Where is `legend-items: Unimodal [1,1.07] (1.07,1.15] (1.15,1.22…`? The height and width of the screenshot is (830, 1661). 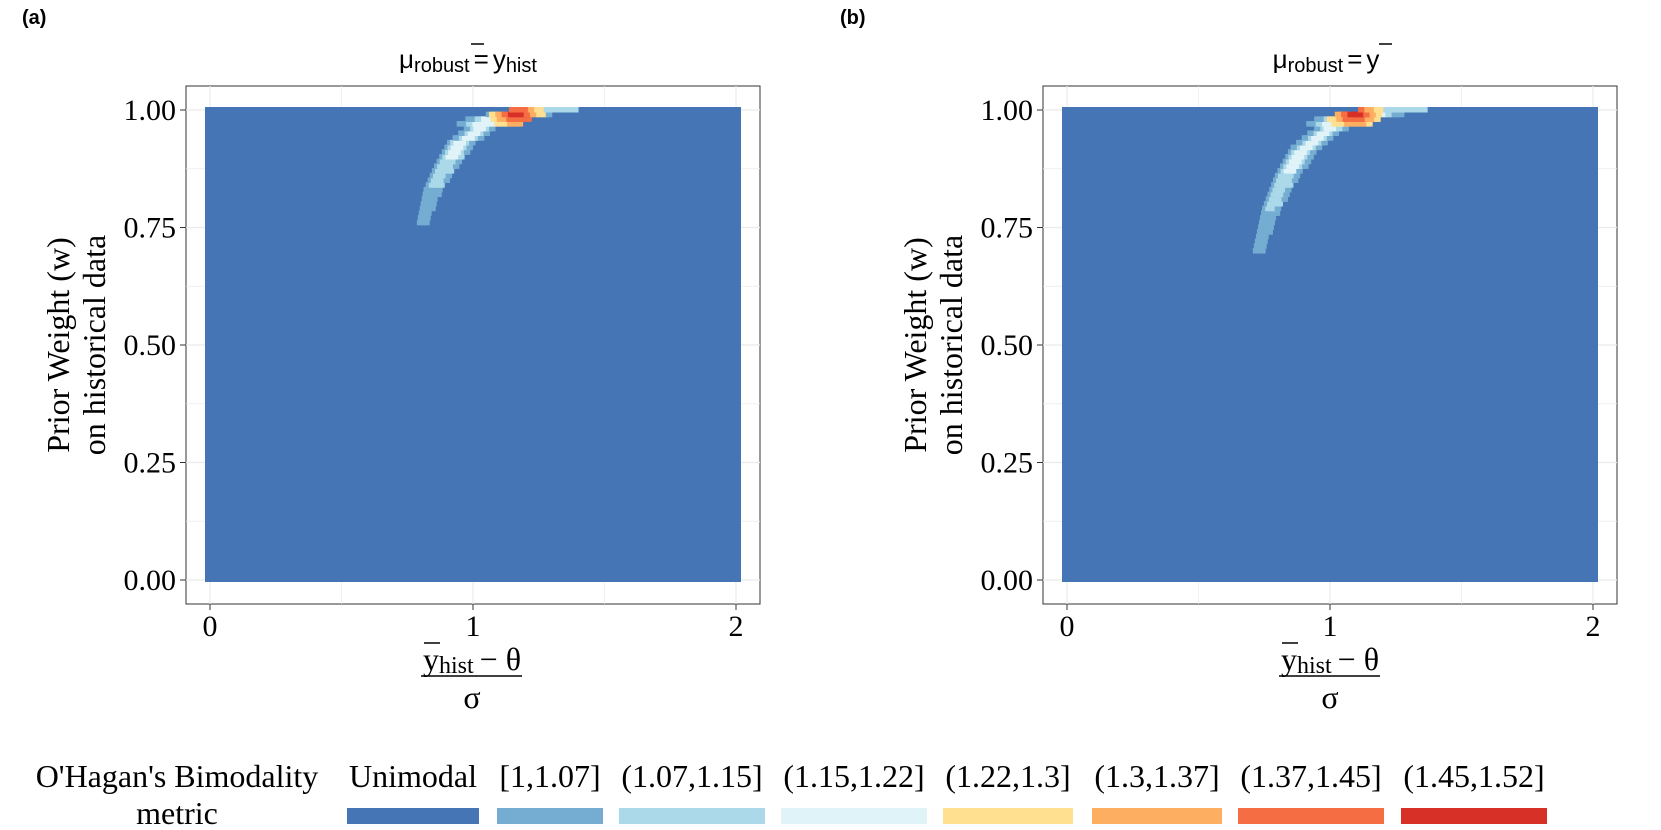
legend-items: Unimodal [1,1.07] (1.07,1.15] (1.15,1.22… is located at coordinates (947, 791).